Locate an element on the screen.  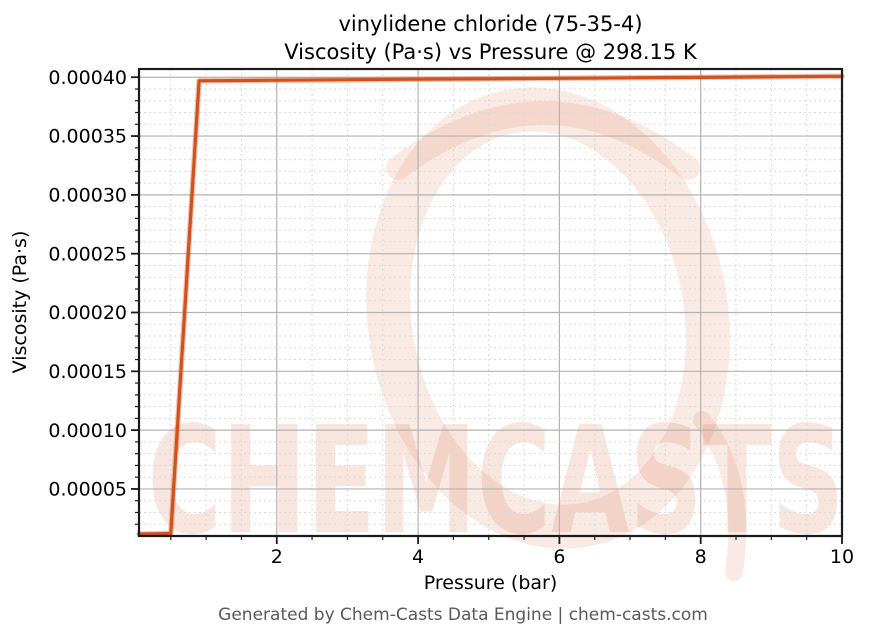
y-tick-label: 0.00040 is located at coordinates (87, 78).